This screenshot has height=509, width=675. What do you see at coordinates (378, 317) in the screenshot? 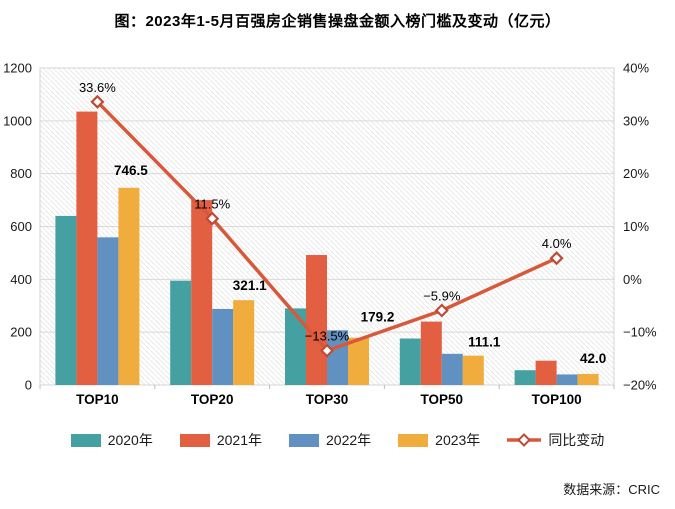
I see `bar-value-label: 179.2` at bounding box center [378, 317].